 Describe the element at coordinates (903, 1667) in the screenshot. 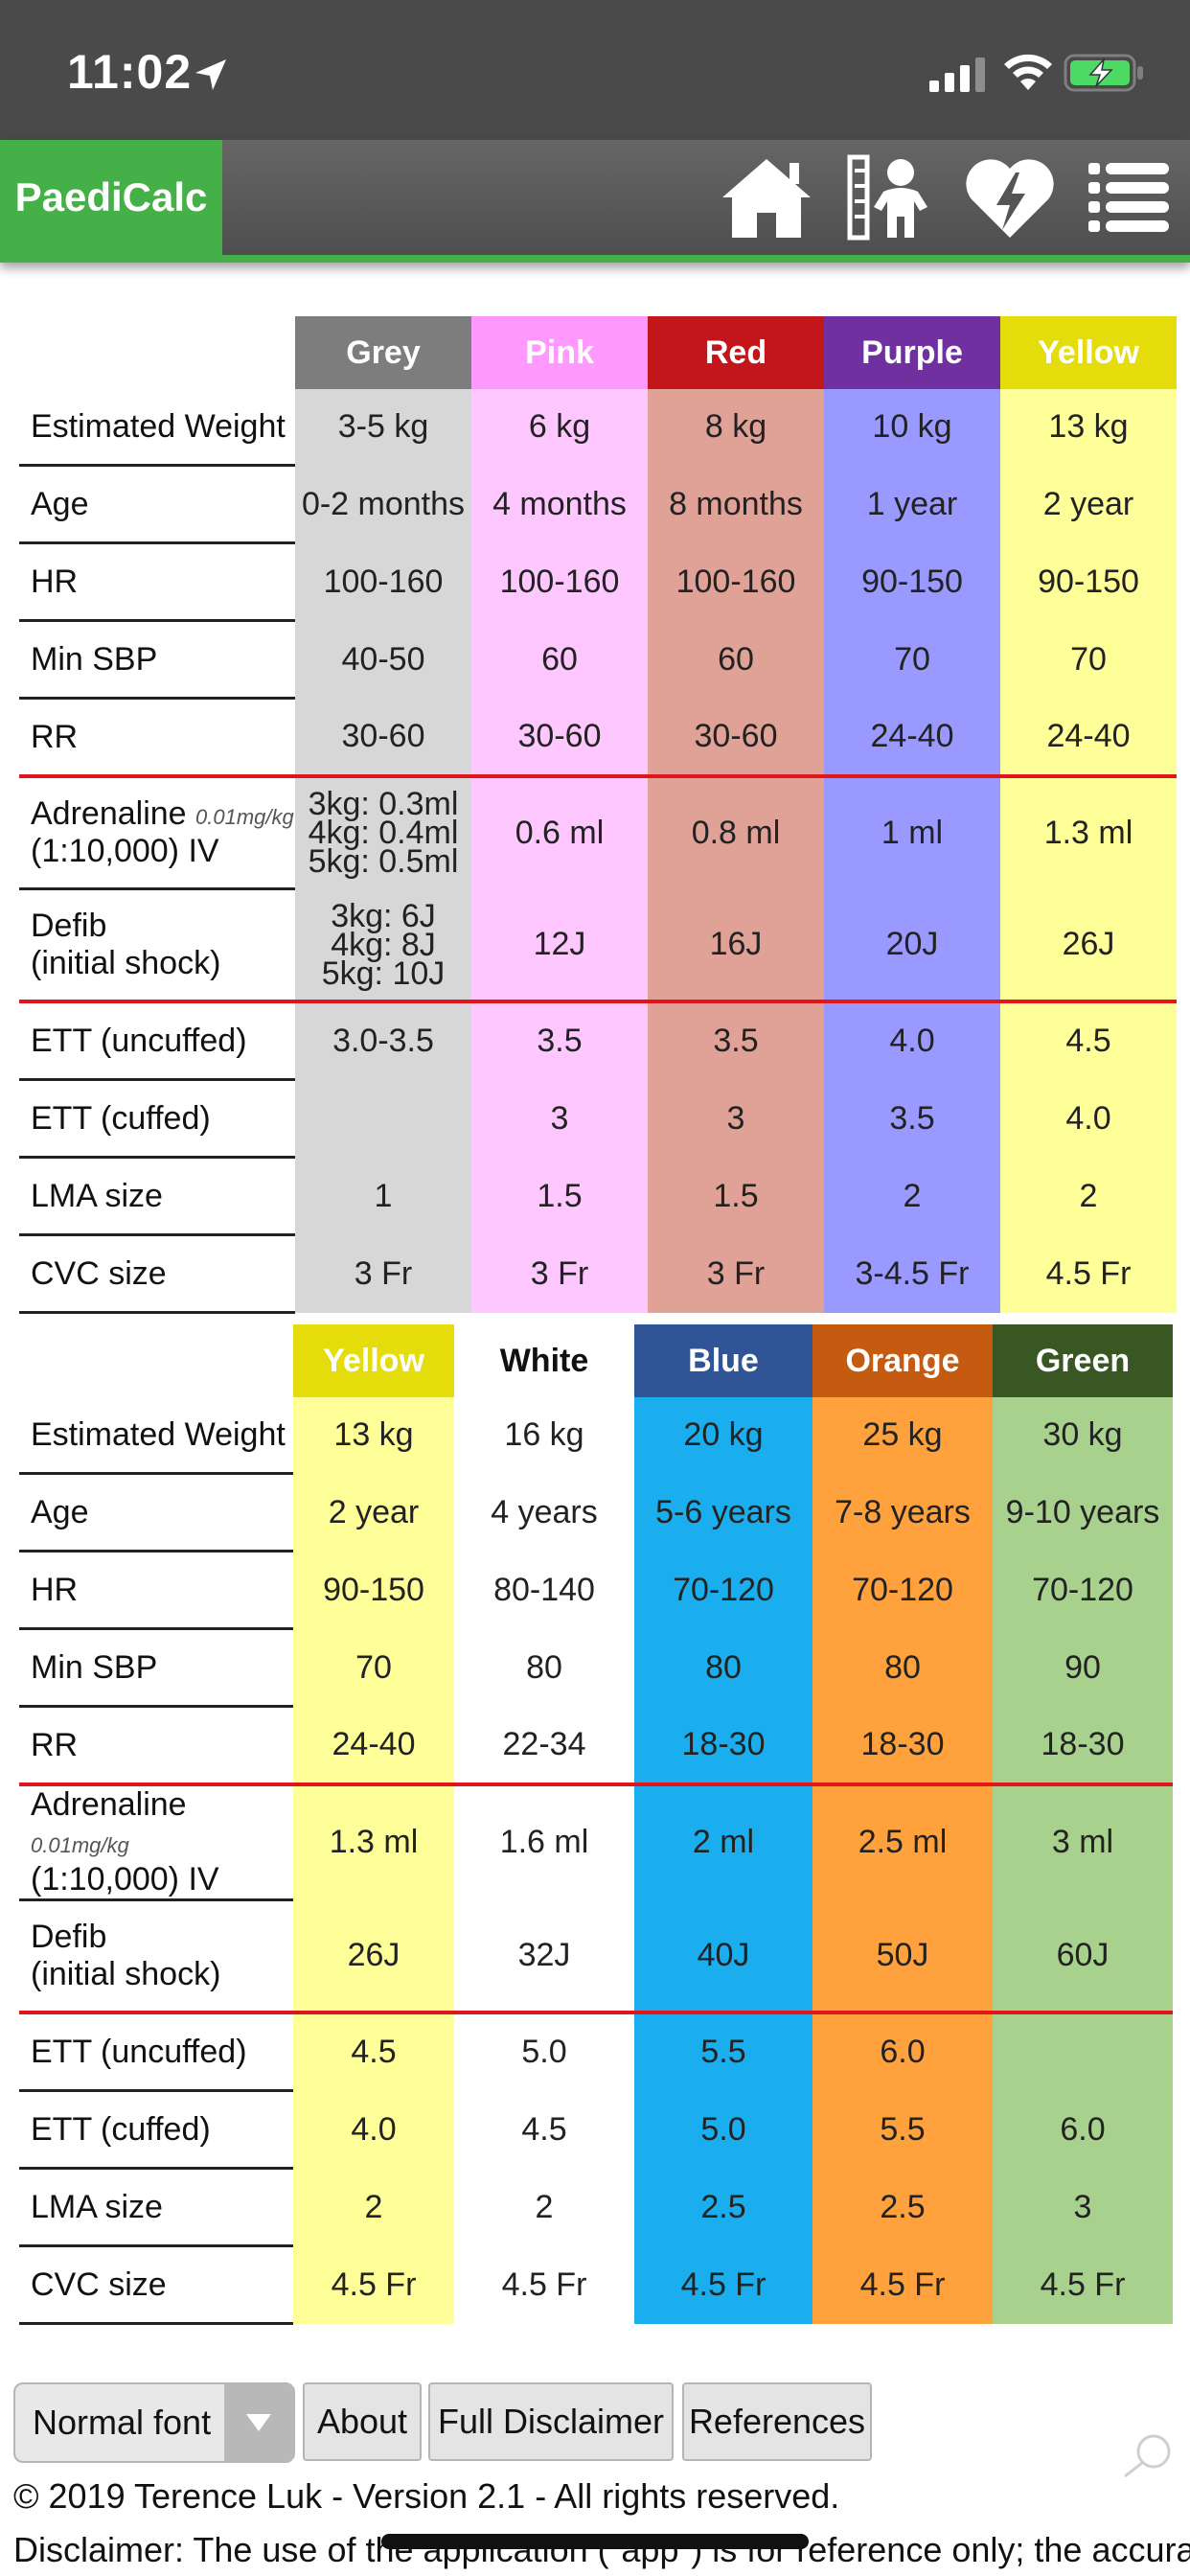

I see `table-cell: 80` at that location.